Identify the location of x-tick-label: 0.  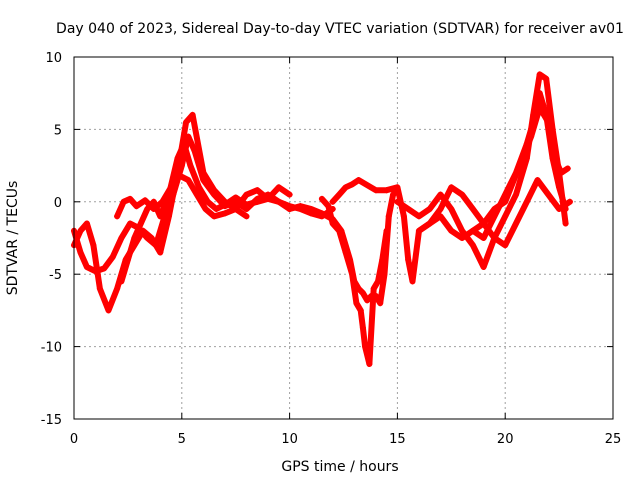
(74, 439).